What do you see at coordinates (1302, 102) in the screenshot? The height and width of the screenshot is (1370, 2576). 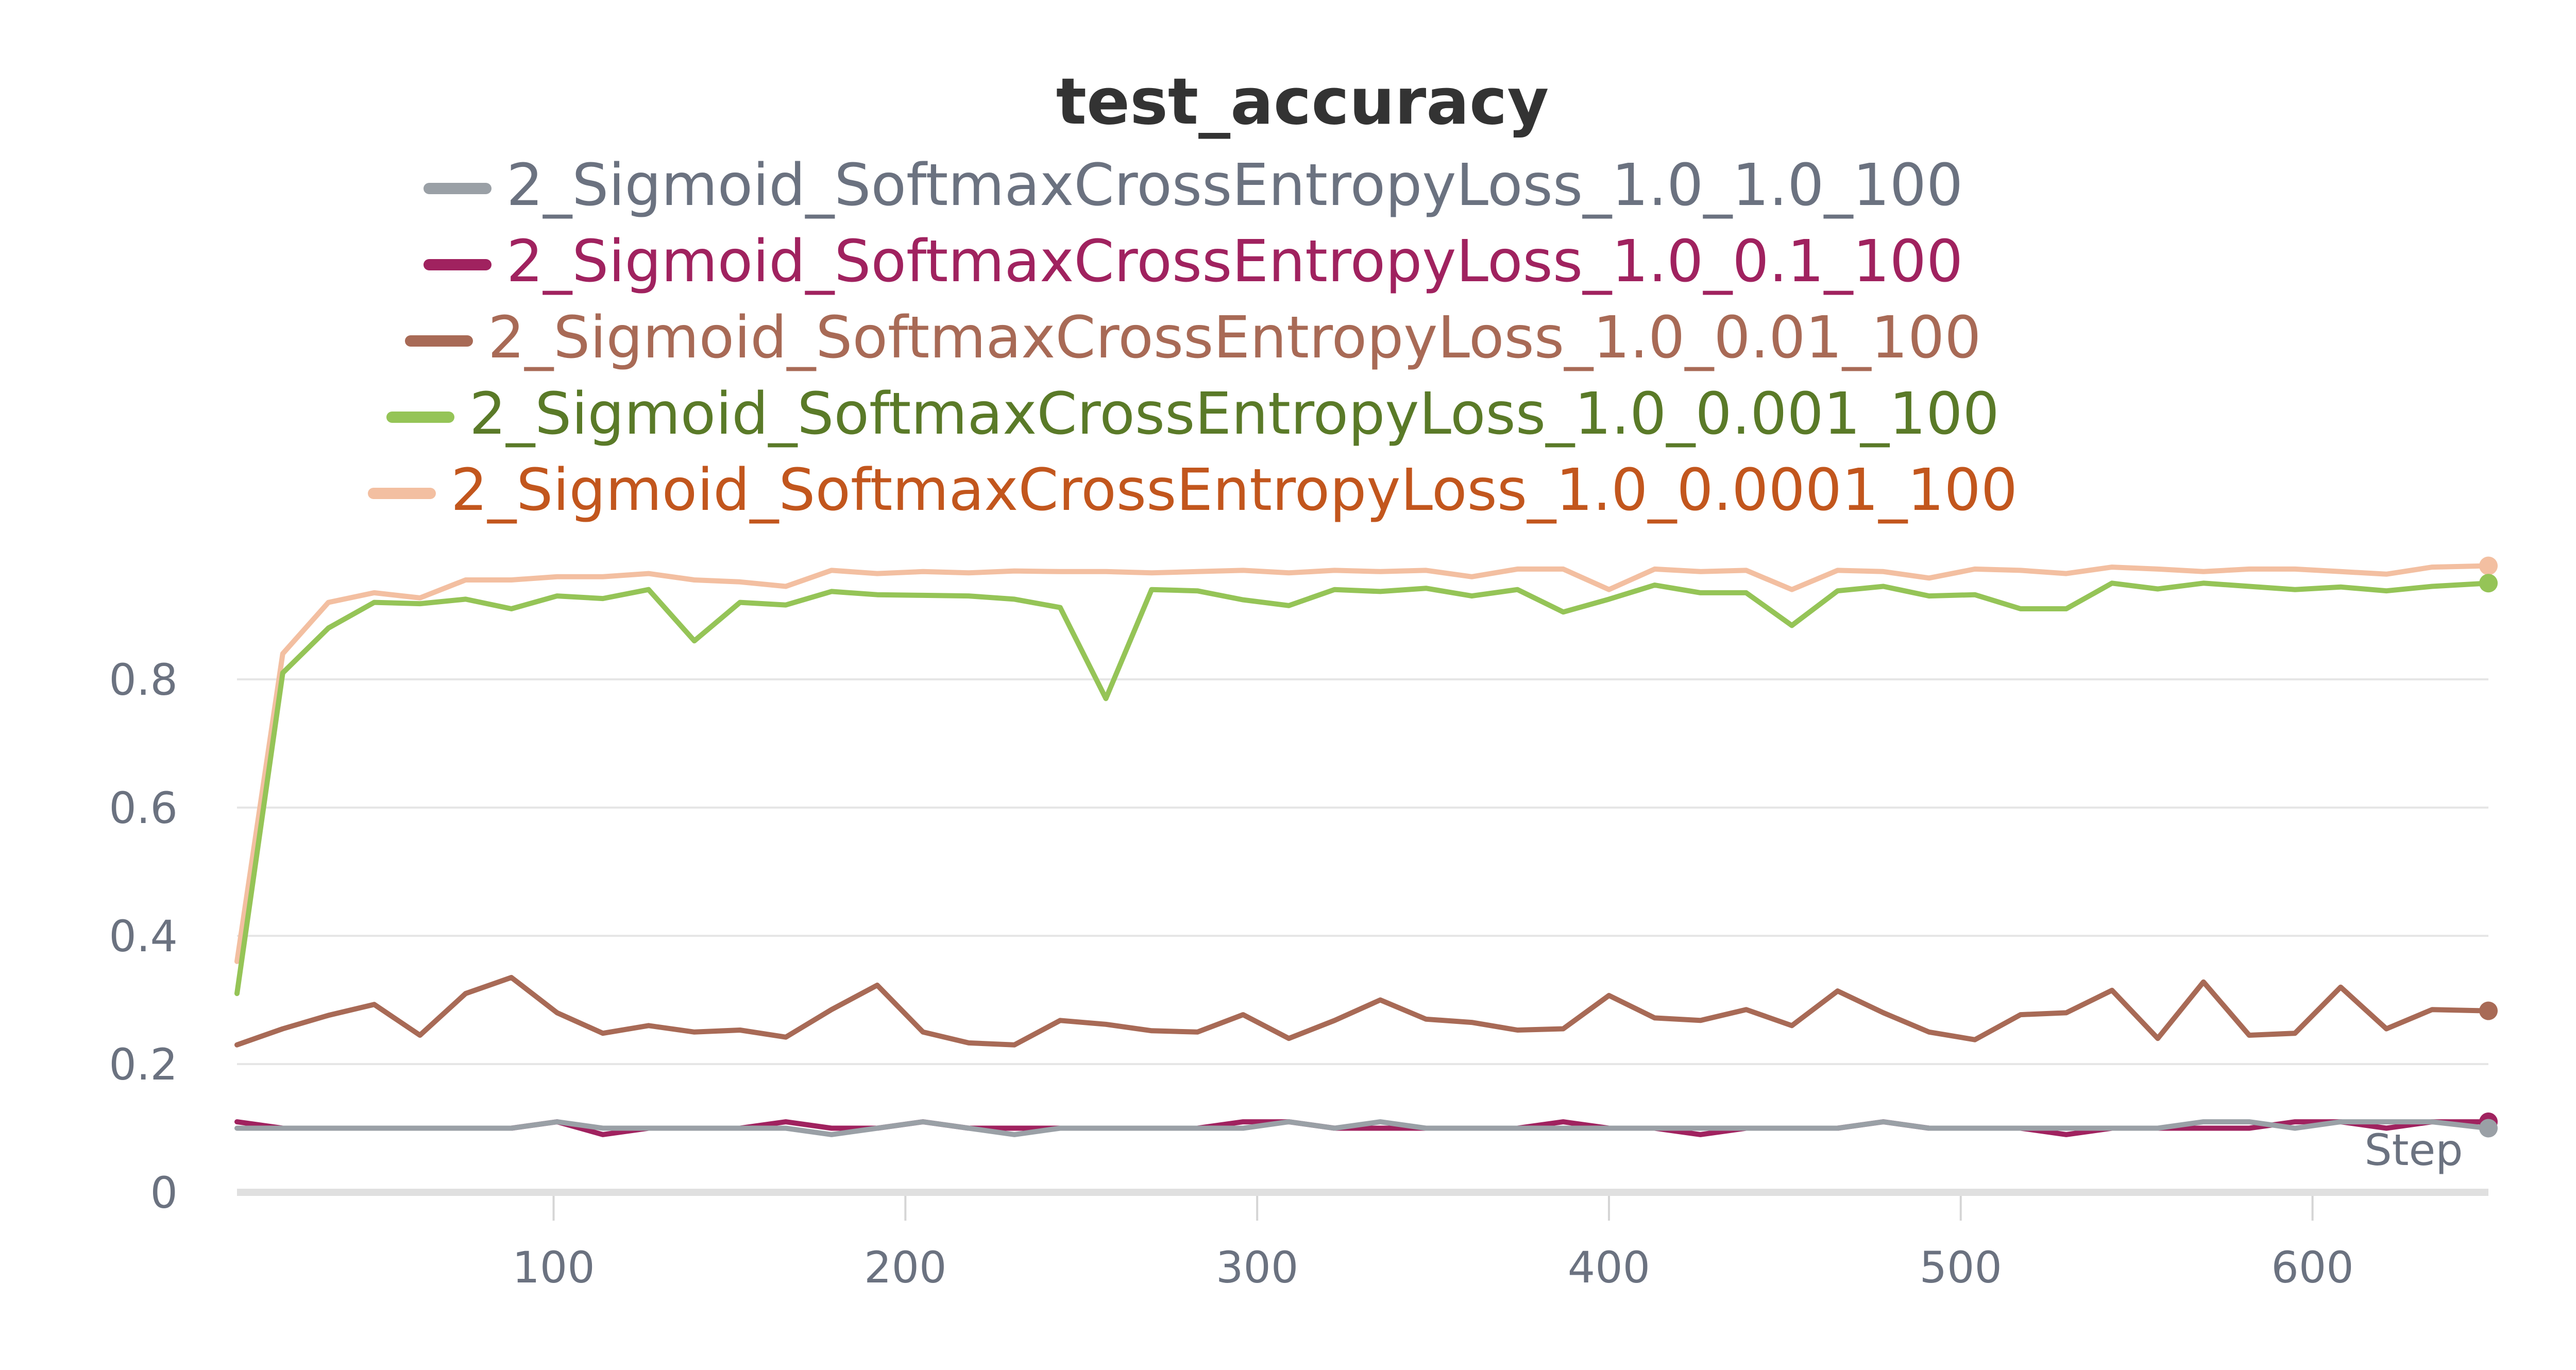 I see `chart-title: test_accuracy` at bounding box center [1302, 102].